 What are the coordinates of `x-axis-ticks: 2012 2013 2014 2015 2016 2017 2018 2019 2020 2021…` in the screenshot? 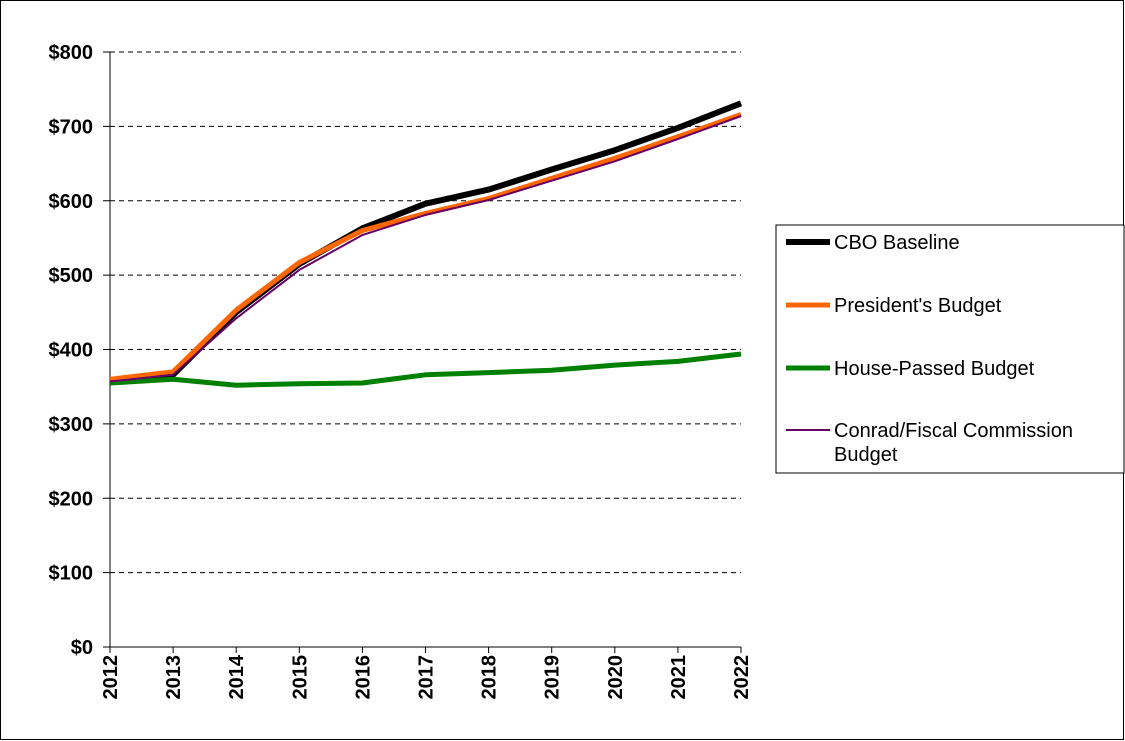 It's located at (426, 673).